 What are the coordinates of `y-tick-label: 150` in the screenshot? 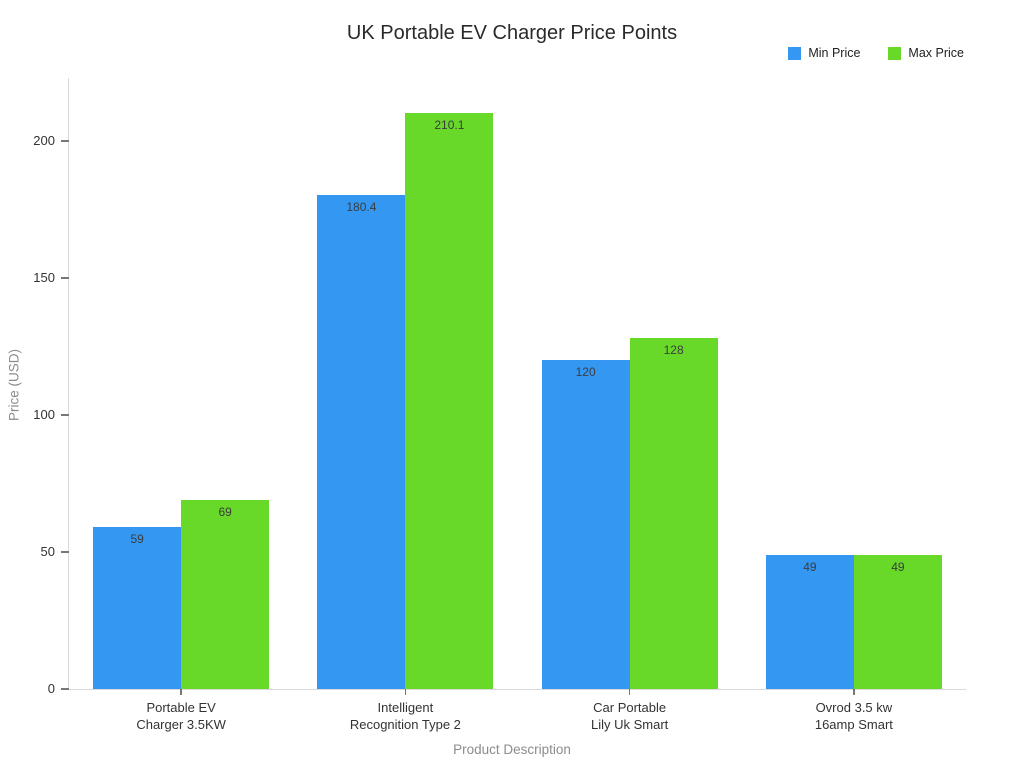 It's located at (44, 277).